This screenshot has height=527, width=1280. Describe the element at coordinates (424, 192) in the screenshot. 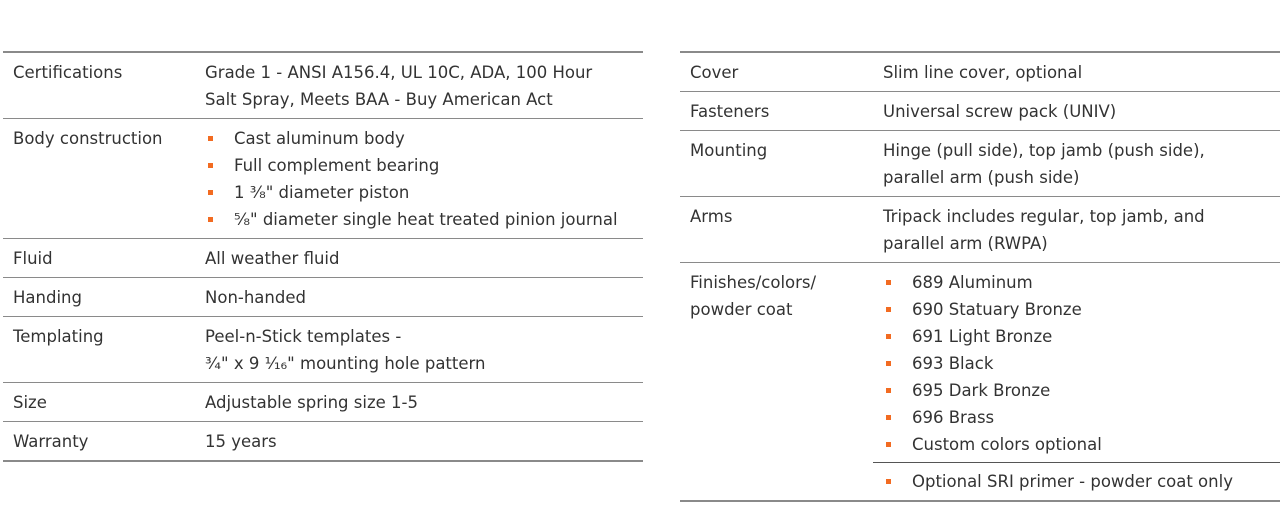

I see `bullet-item: 1 ³⁄₈" diameter piston` at that location.